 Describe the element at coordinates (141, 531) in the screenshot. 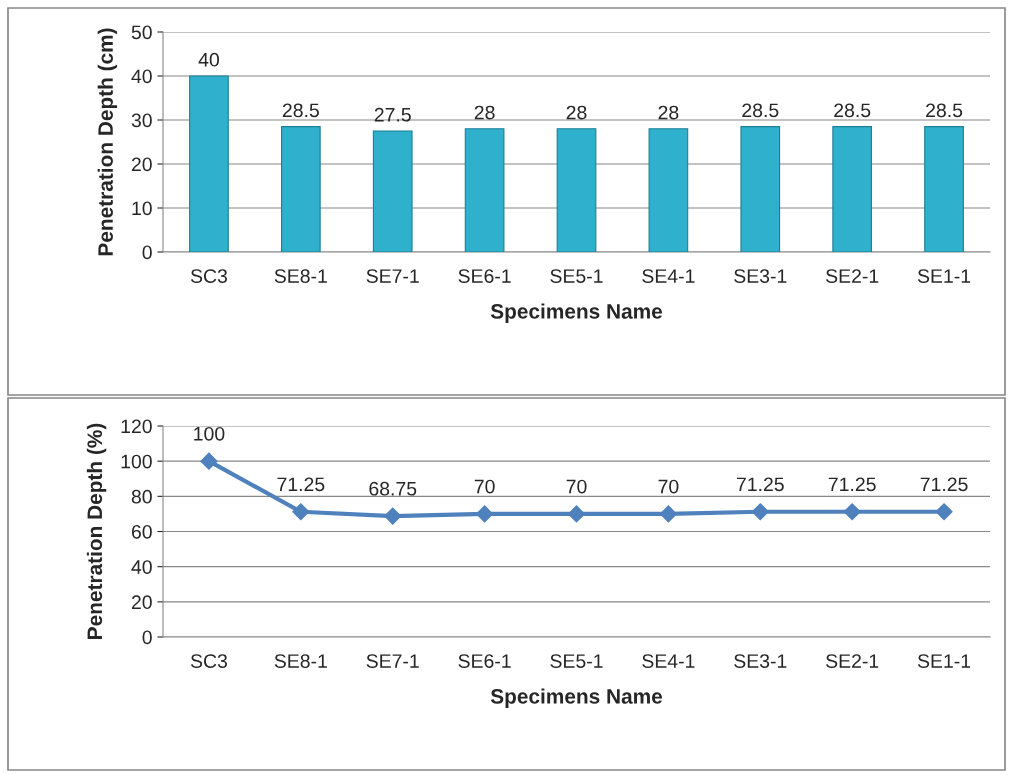

I see `y-tick-label: 60` at that location.